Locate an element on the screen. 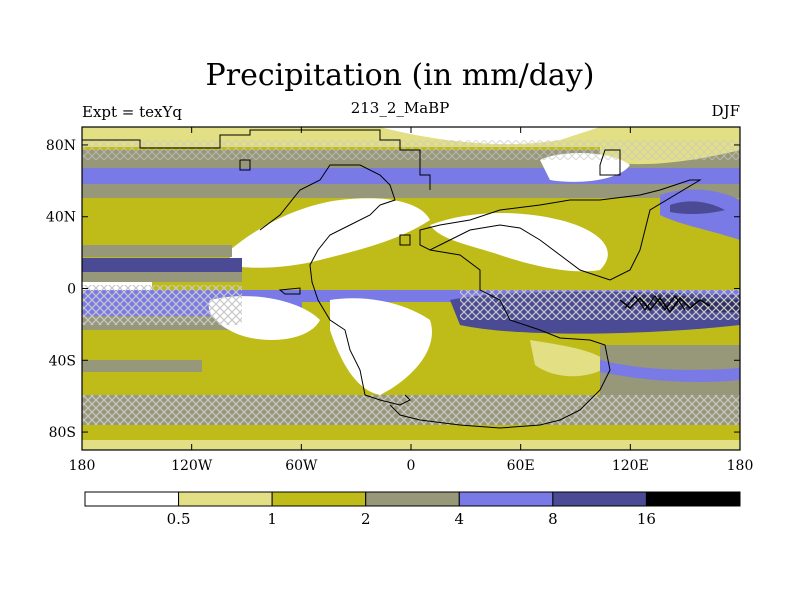  legend-label: 0.5 is located at coordinates (179, 519).